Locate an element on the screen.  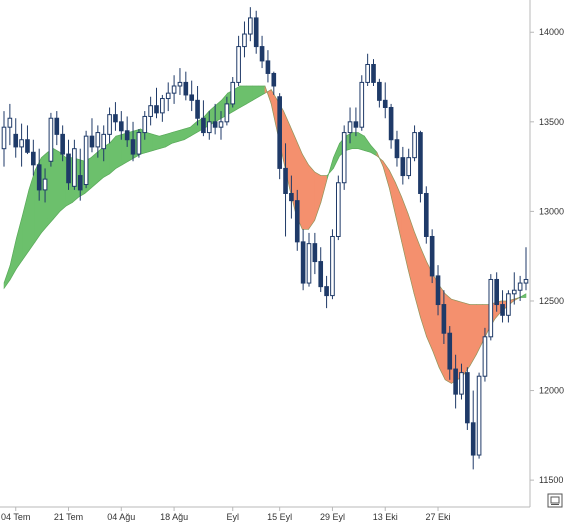
x-tick-label: 13 Eki is located at coordinates (385, 517).